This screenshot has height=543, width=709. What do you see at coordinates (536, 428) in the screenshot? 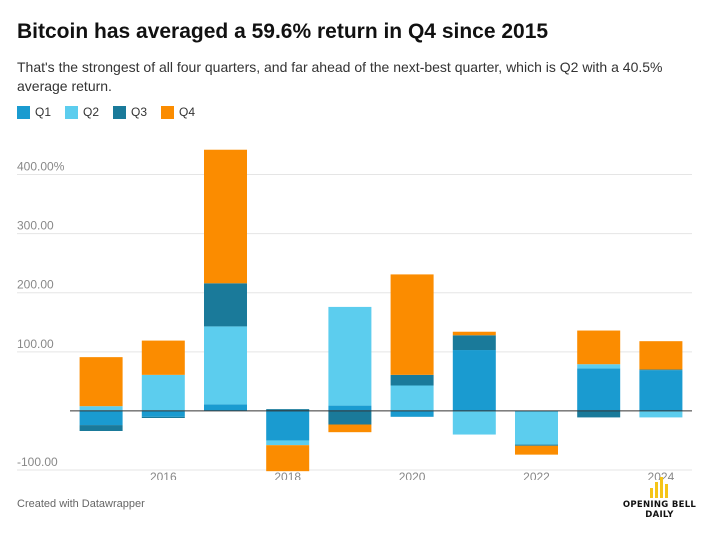
I see `bar-q2-2022` at bounding box center [536, 428].